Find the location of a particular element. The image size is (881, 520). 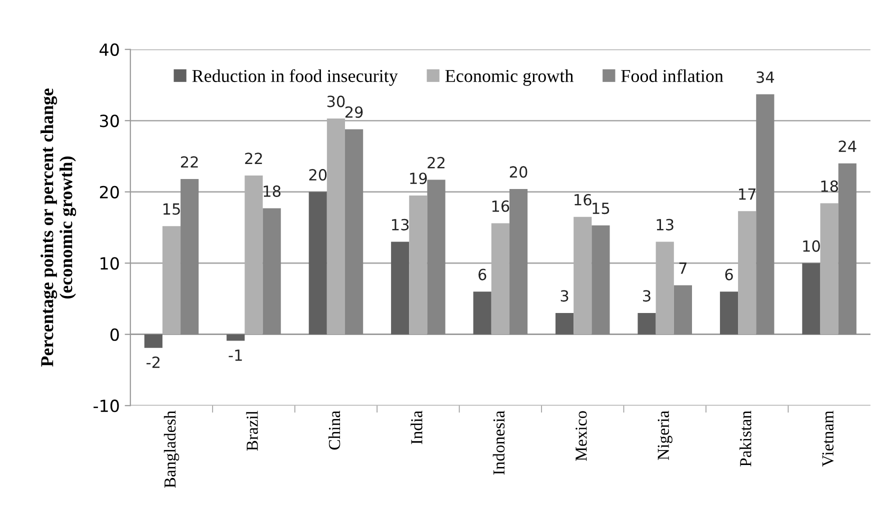

x-tick-label: India is located at coordinates (416, 427).